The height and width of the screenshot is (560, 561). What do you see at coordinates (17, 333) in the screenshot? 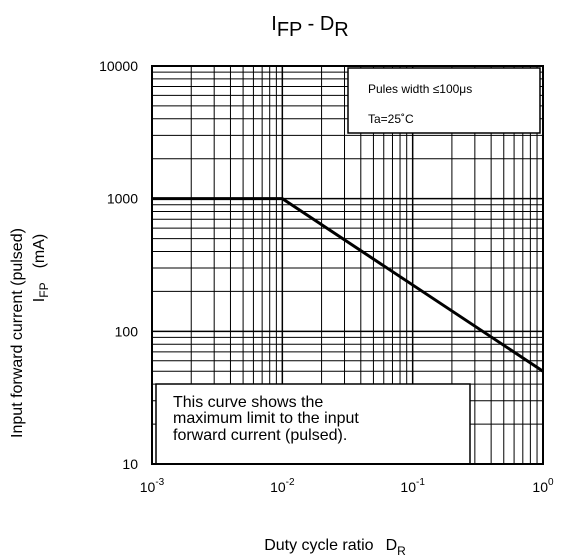
I see `y-axis-label-line1: Input forward current (pulsed)` at bounding box center [17, 333].